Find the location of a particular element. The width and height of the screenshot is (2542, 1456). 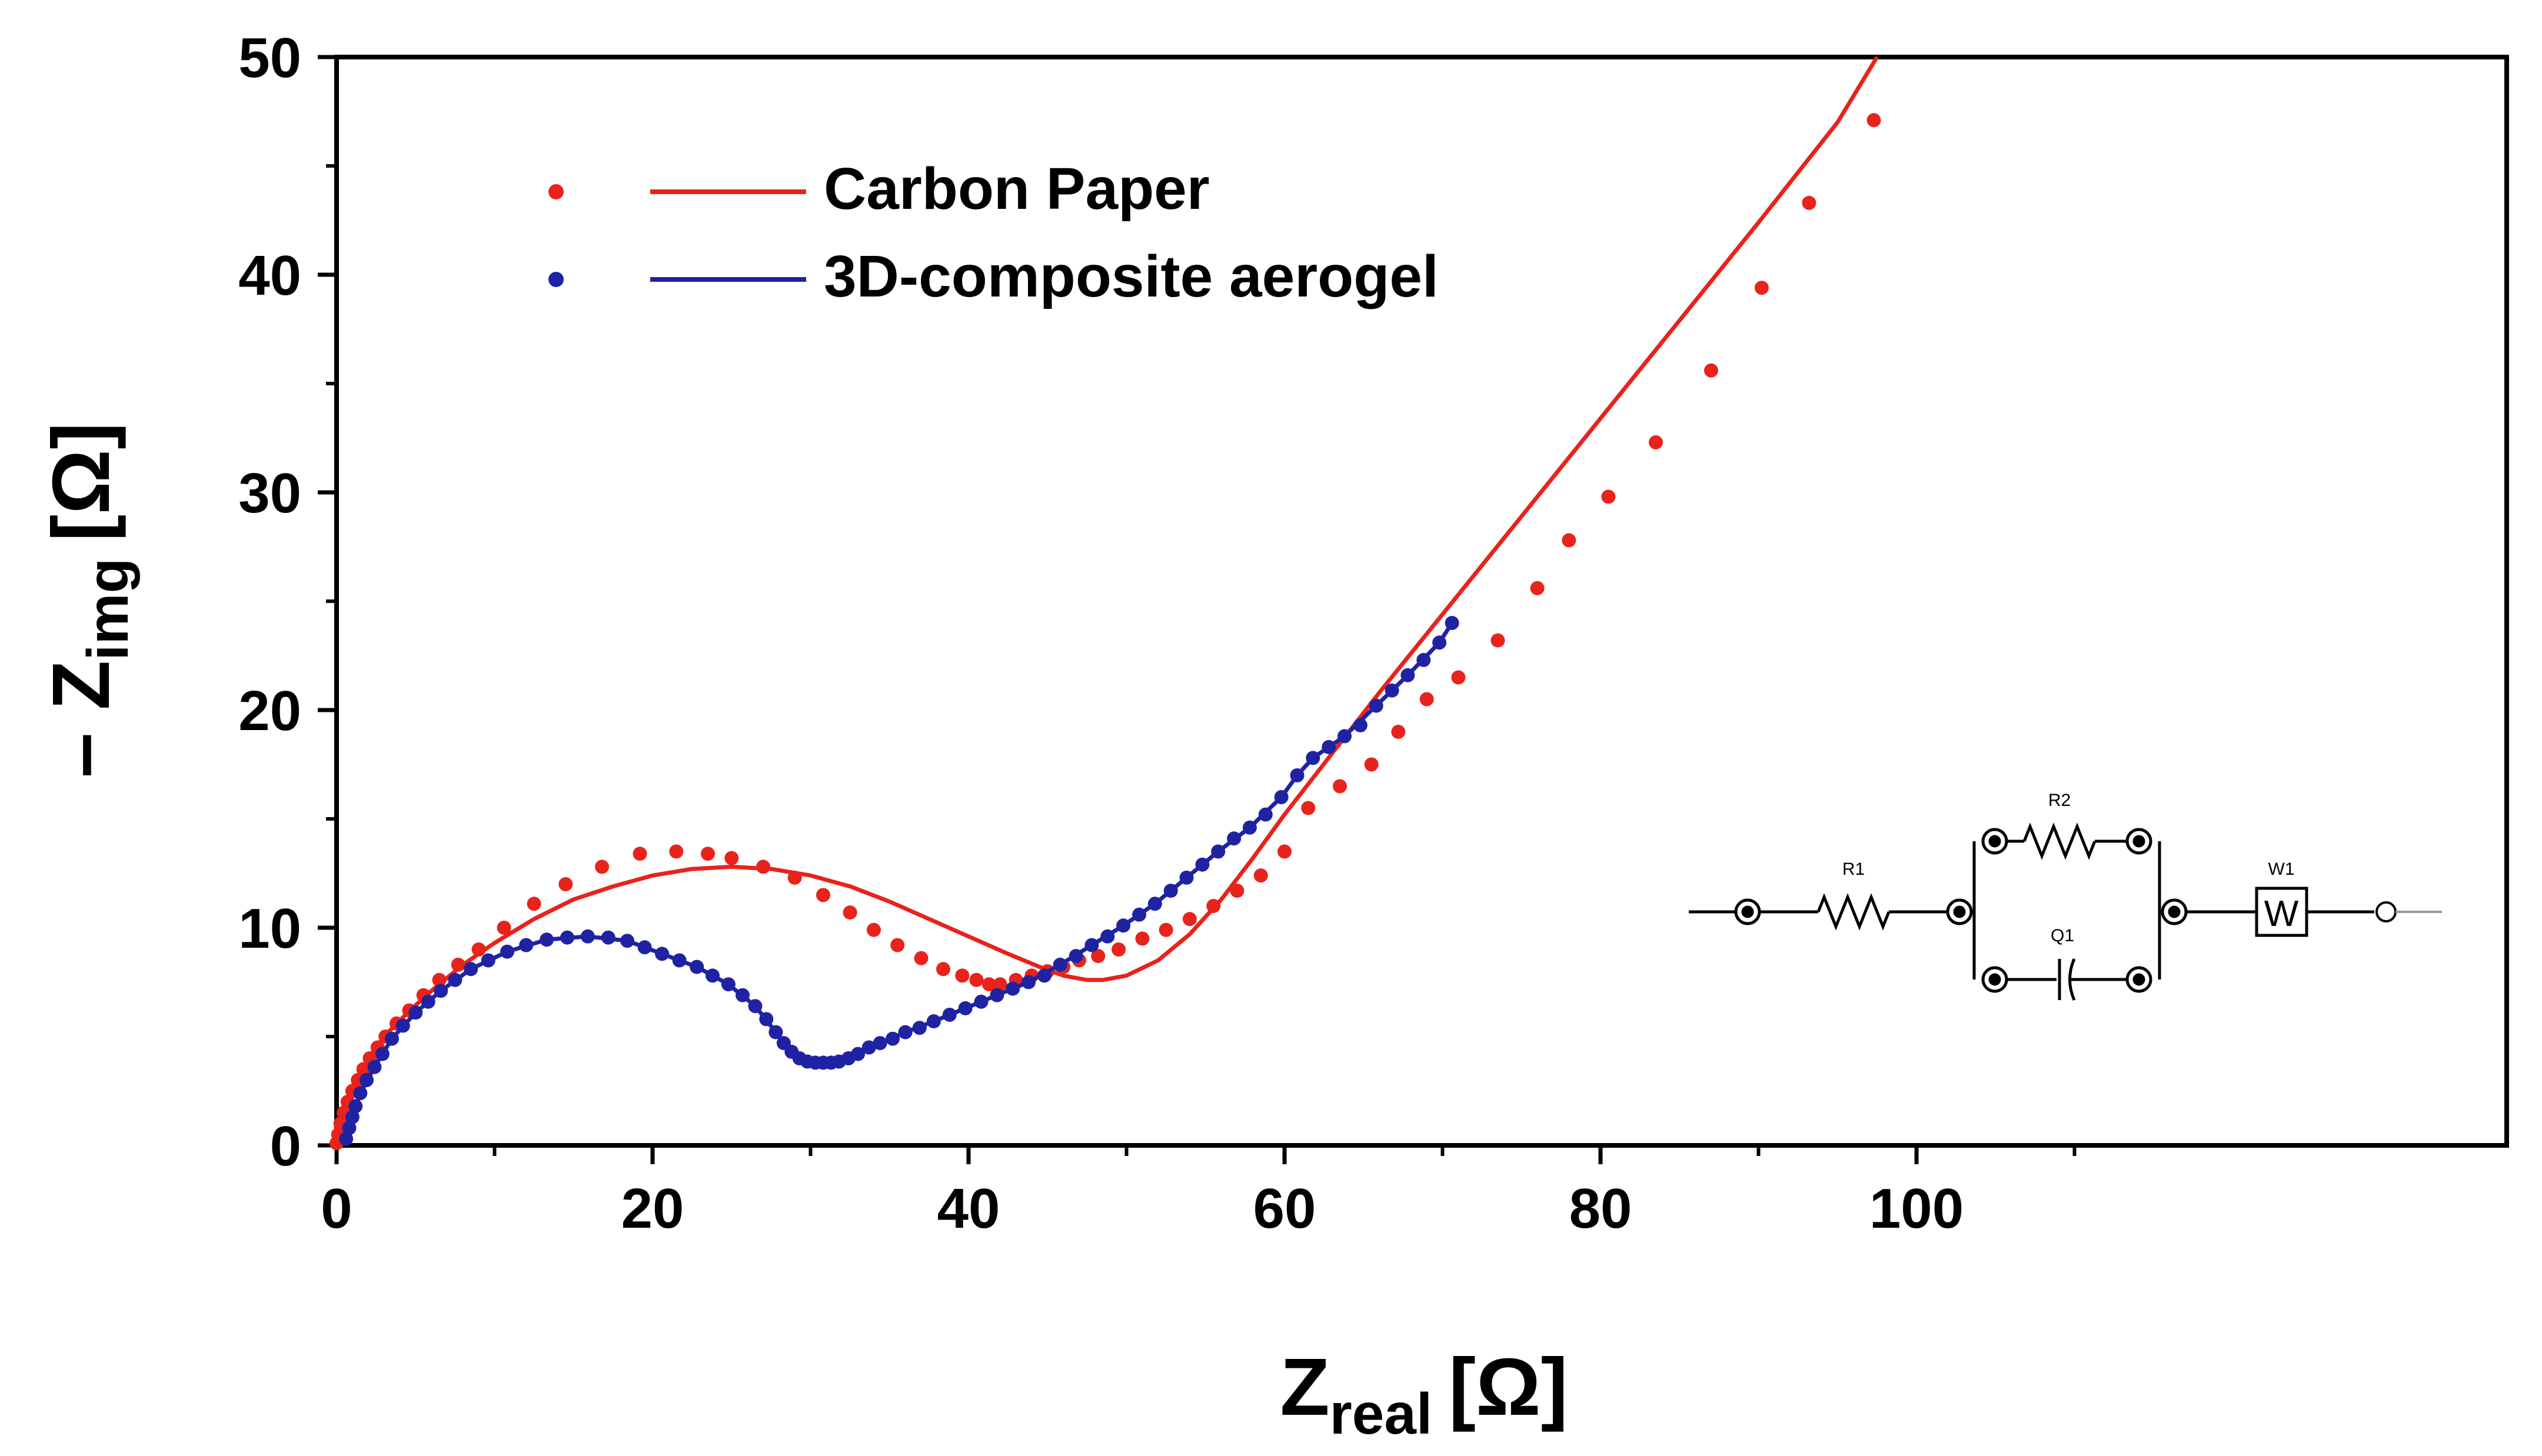

y-tick-label: 50 is located at coordinates (269, 57).